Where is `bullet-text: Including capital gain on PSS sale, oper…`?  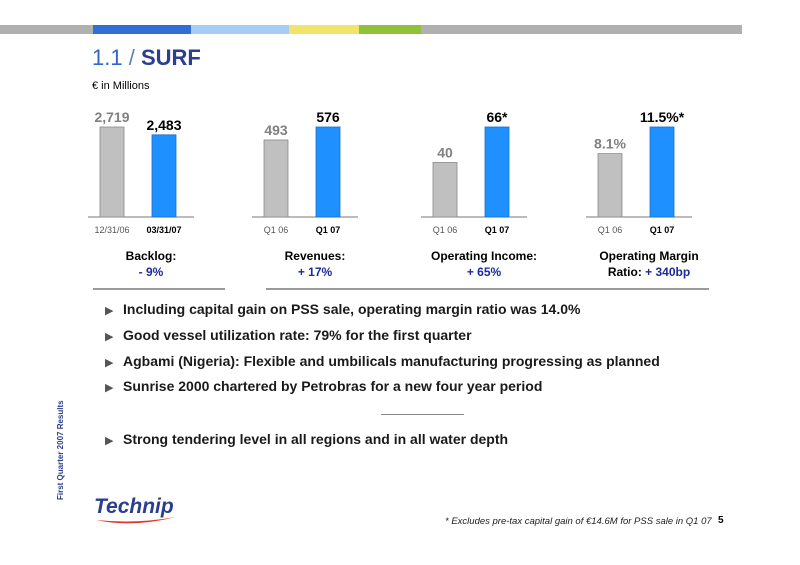
bullet-text: Including capital gain on PSS sale, oper… is located at coordinates (352, 309).